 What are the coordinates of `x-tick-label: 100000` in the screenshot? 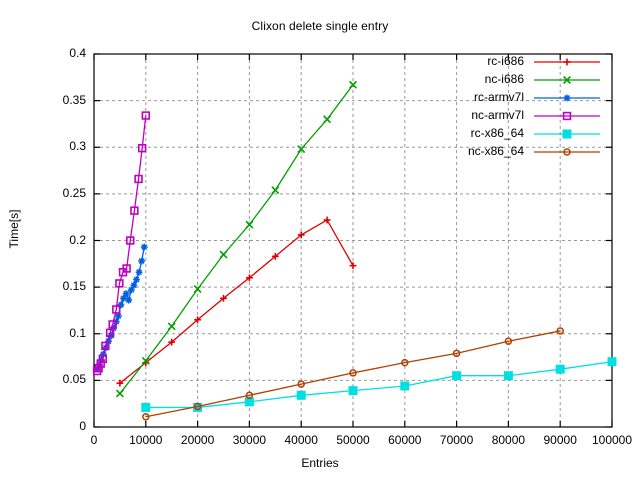 It's located at (612, 440).